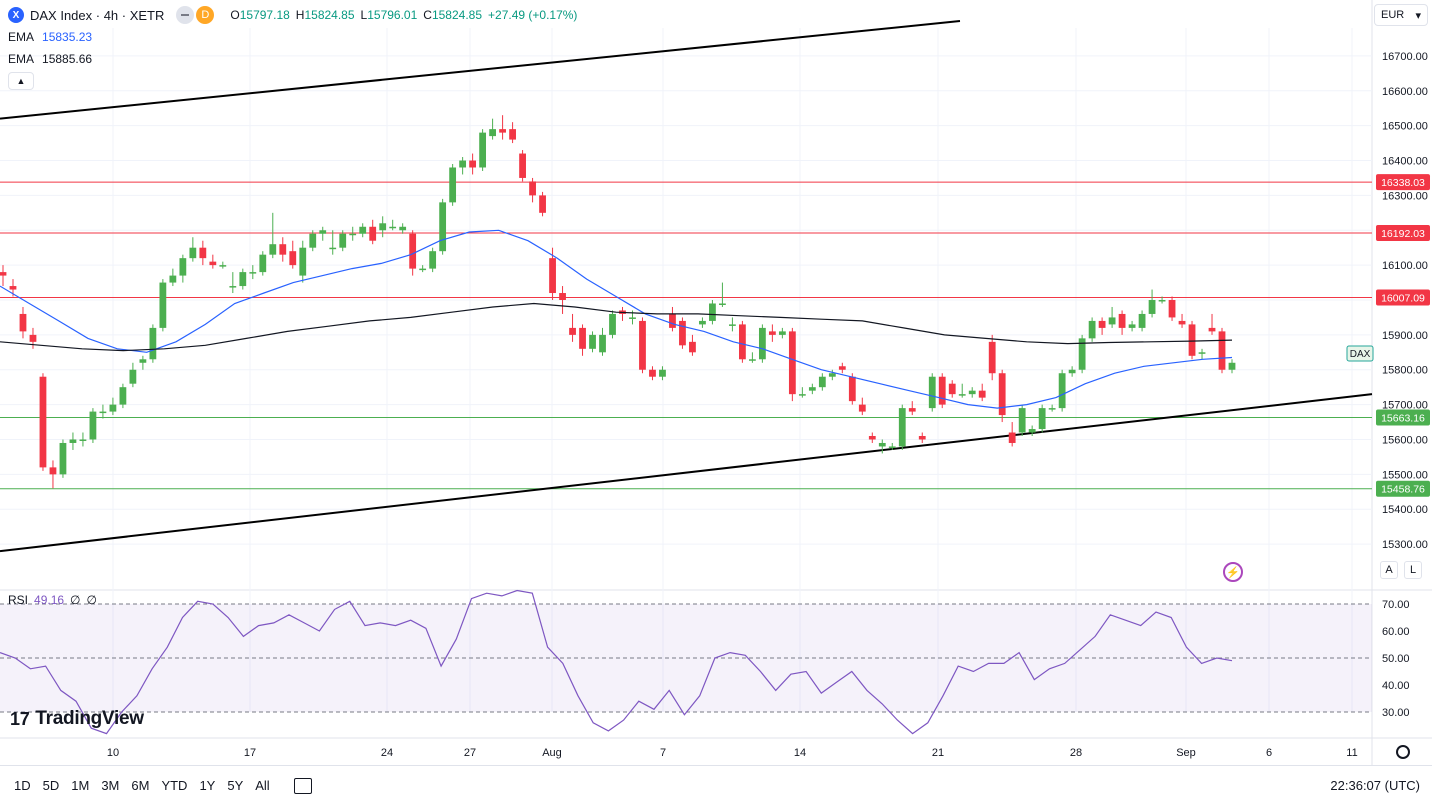 This screenshot has width=1432, height=805. I want to click on log-scale-button: L, so click(1413, 570).